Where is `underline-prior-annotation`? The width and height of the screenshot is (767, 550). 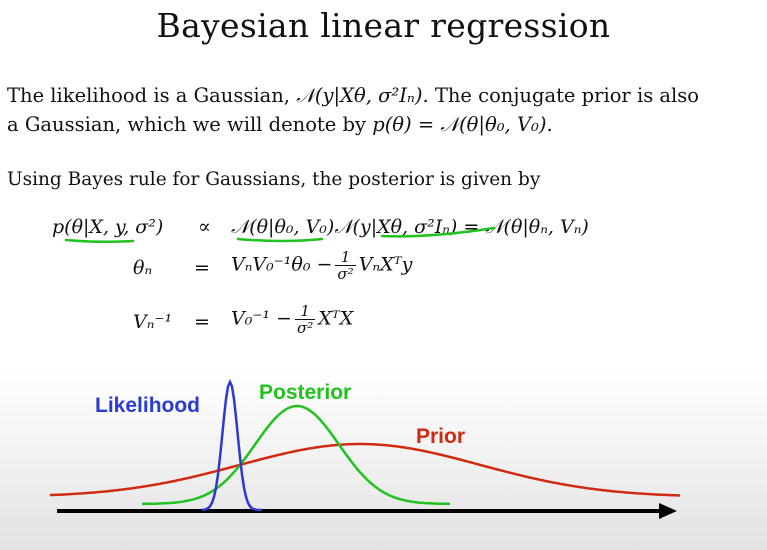 underline-prior-annotation is located at coordinates (280, 240).